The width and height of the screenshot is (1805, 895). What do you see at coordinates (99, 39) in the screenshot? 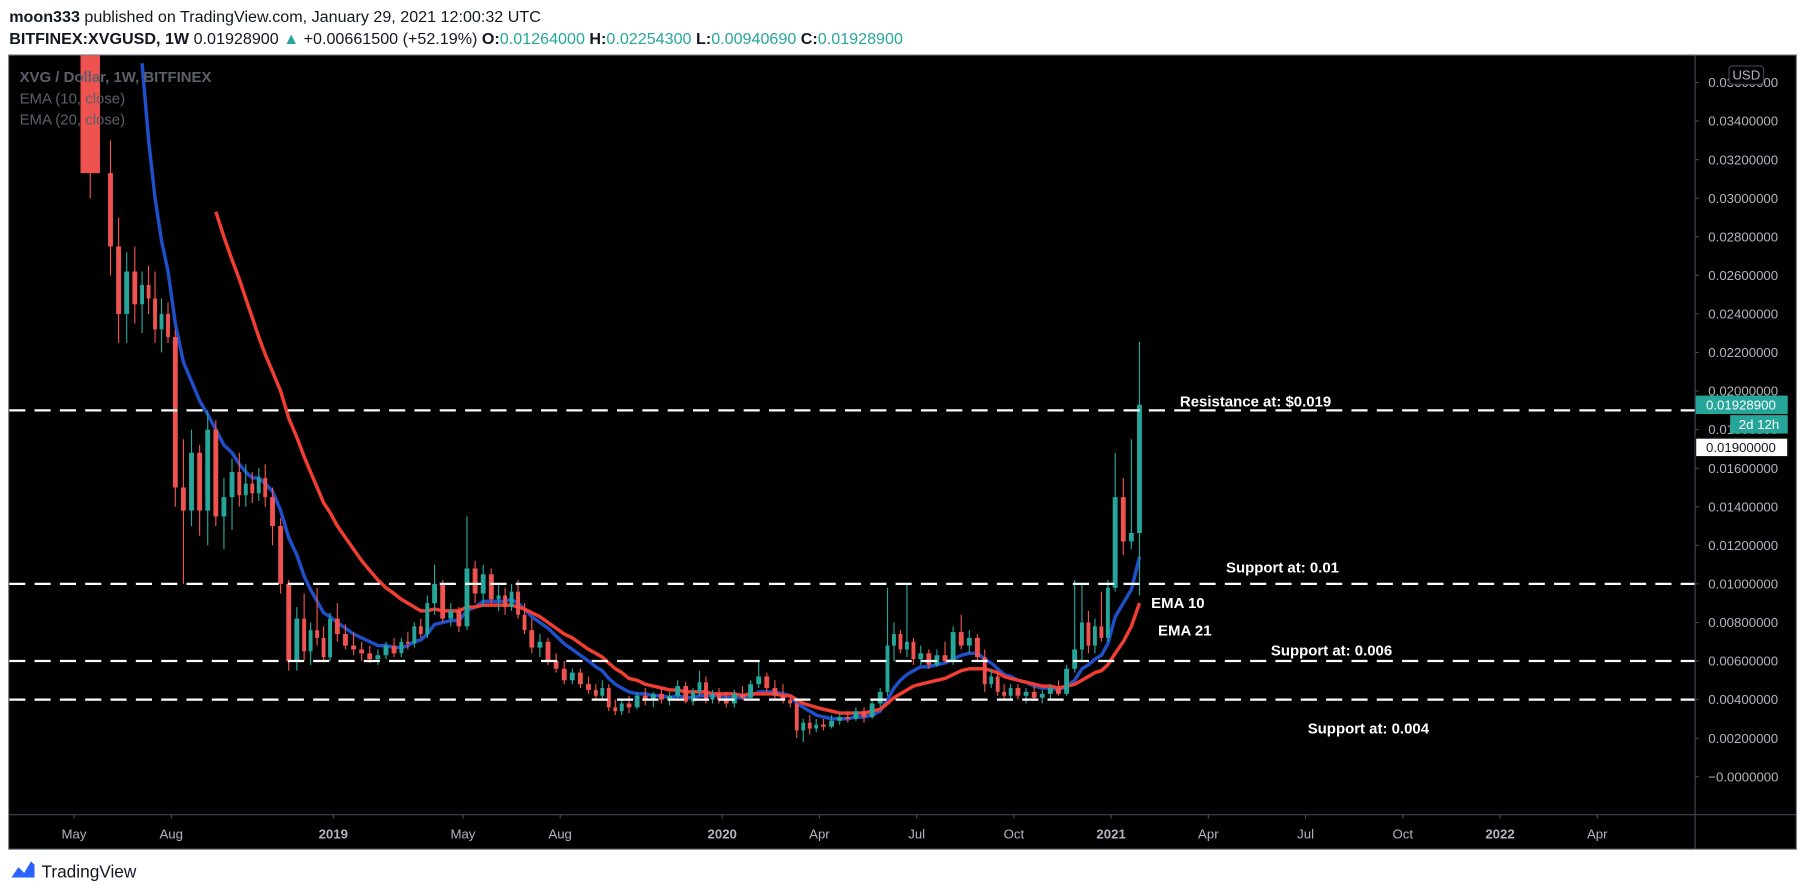
I see `symbol: BITFINEX:XVGUSD, 1W` at bounding box center [99, 39].